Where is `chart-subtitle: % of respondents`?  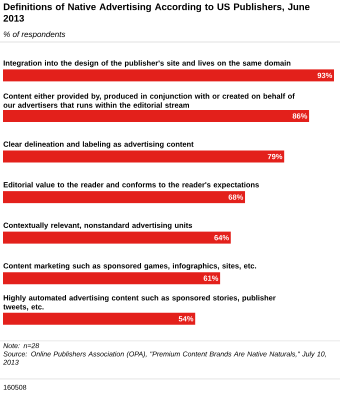
chart-subtitle: % of respondents is located at coordinates (35, 35).